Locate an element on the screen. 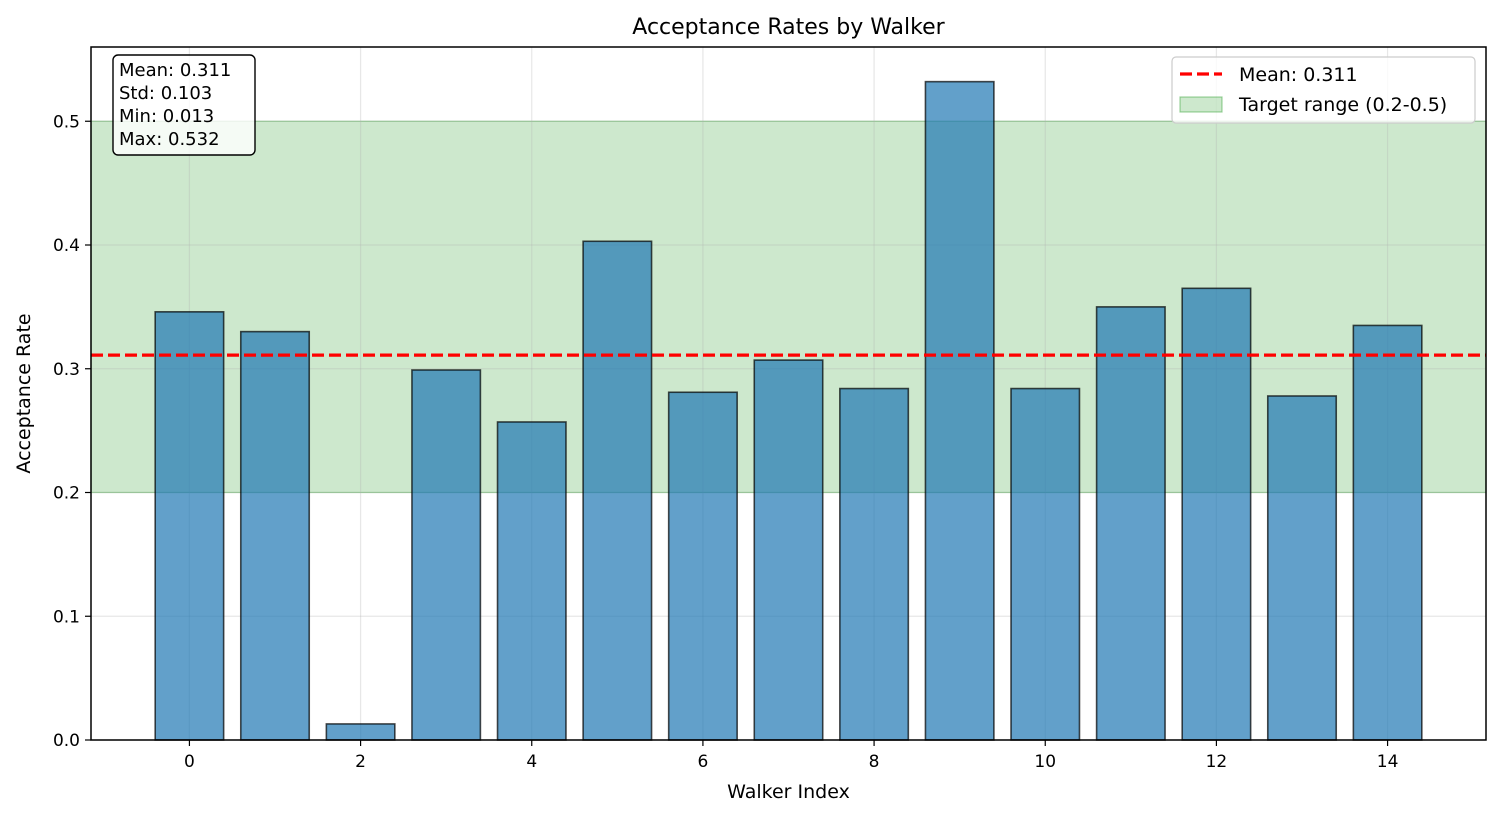  stats-line: Std: 0.103 is located at coordinates (165, 93).